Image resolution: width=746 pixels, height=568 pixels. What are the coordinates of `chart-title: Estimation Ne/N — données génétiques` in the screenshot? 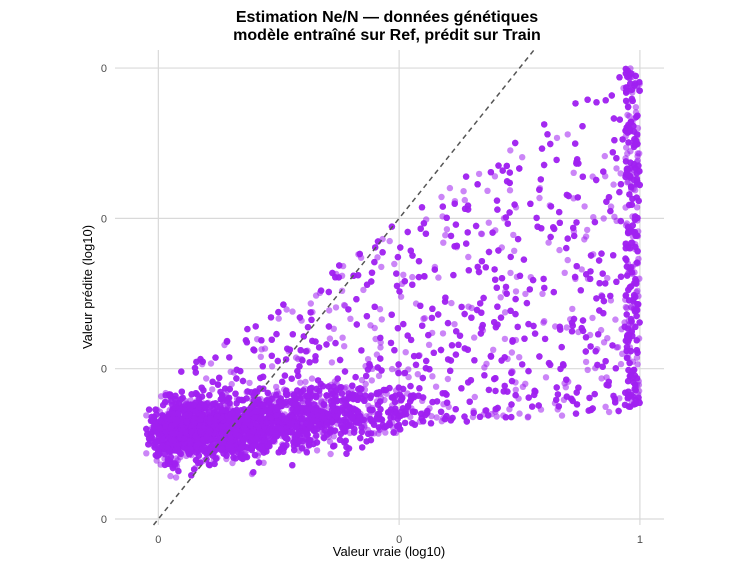 It's located at (387, 17).